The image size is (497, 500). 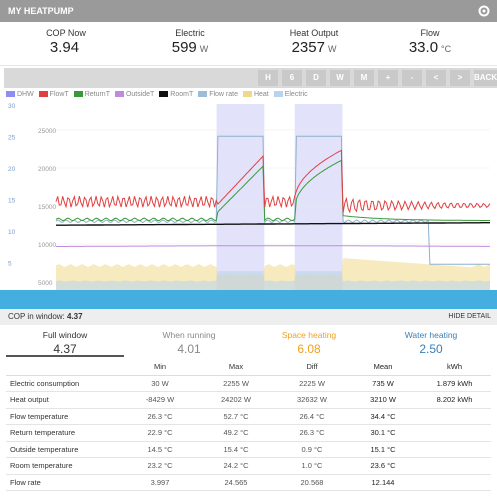 I want to click on table-cell: 32632 W, so click(x=312, y=400).